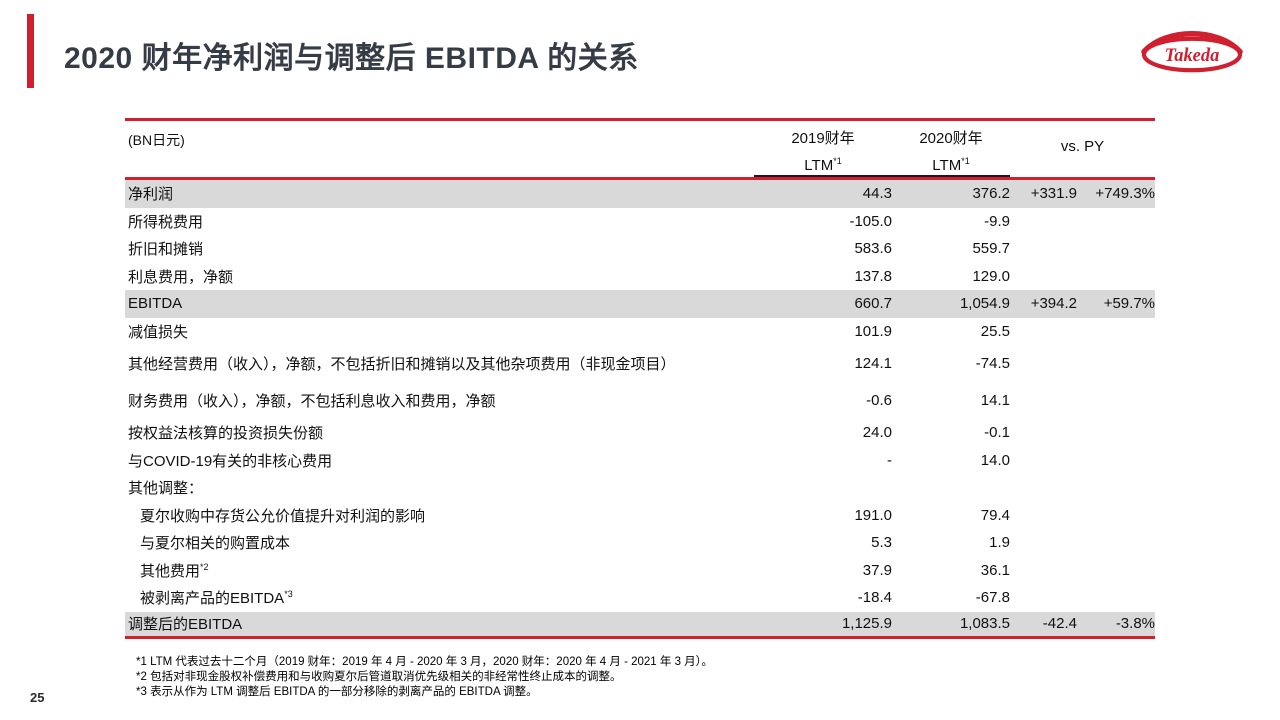 This screenshot has height=720, width=1280. Describe the element at coordinates (312, 401) in the screenshot. I see `row-label: 财务费用（收入），净额，不包括利息收入和费用，净额` at that location.